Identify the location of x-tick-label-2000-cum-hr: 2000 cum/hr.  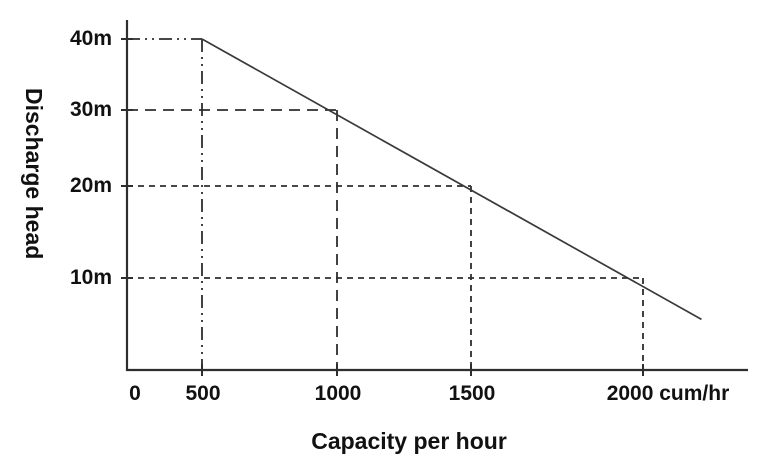
(668, 393).